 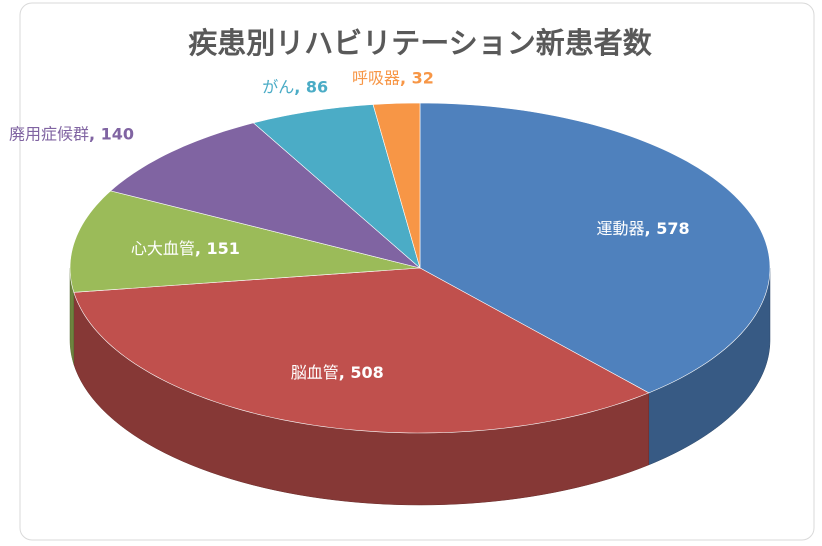 What do you see at coordinates (366, 372) in the screenshot?
I see `label-value: 508` at bounding box center [366, 372].